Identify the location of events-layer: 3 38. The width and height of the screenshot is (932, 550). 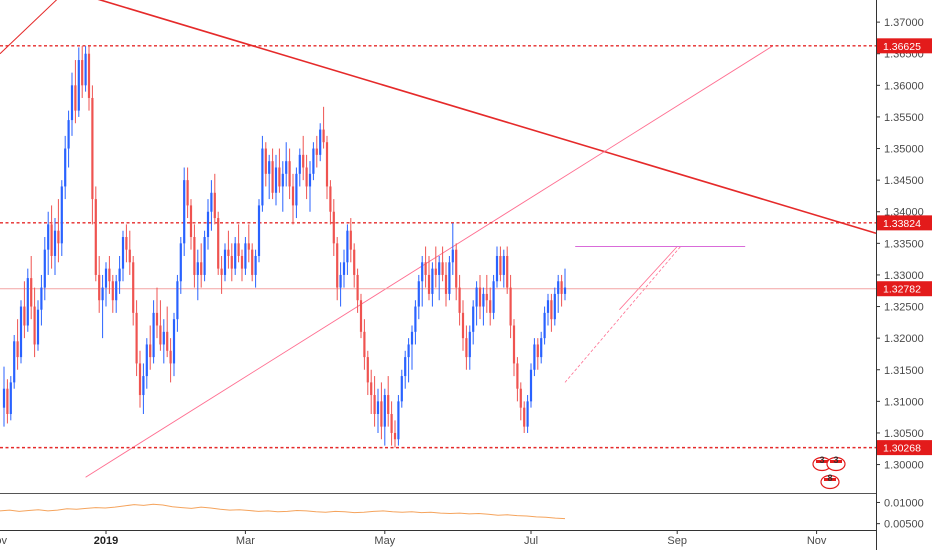
(829, 472).